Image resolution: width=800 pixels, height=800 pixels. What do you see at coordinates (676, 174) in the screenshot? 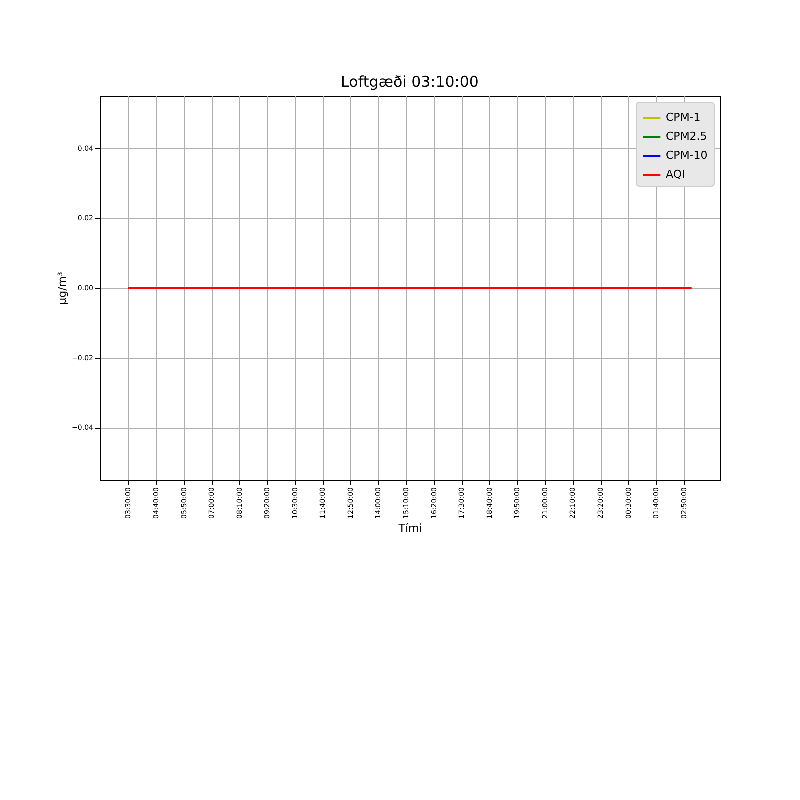
I see `legend-label: AQI` at bounding box center [676, 174].